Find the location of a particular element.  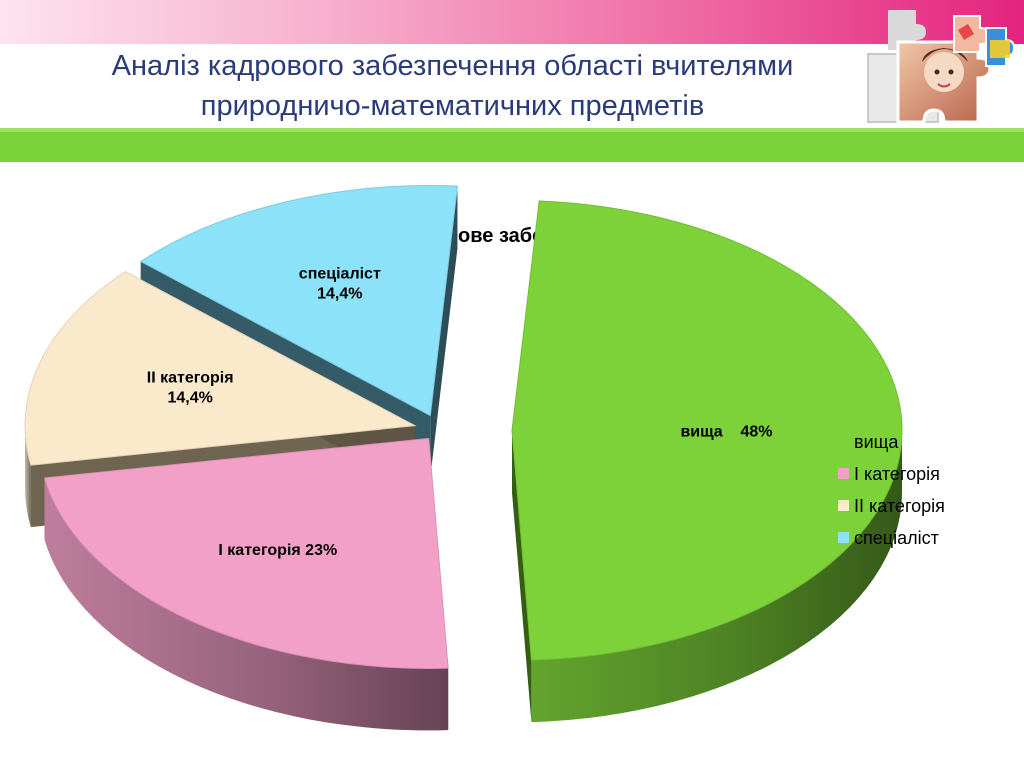

data-label-4: спеціаліст 14,4% is located at coordinates (340, 283).